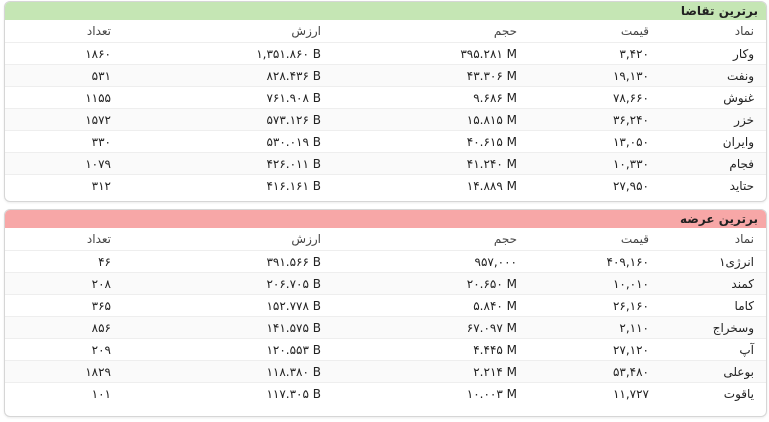  What do you see at coordinates (583, 97) in the screenshot?
I see `cell: ۷۸,۶۶۰` at bounding box center [583, 97].